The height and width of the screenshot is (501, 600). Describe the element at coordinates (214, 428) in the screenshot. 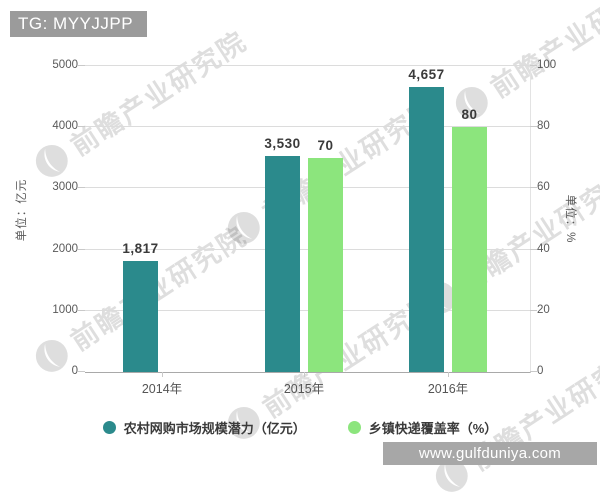

I see `legend-label: 农村网购市场规模潜力（亿元）` at that location.